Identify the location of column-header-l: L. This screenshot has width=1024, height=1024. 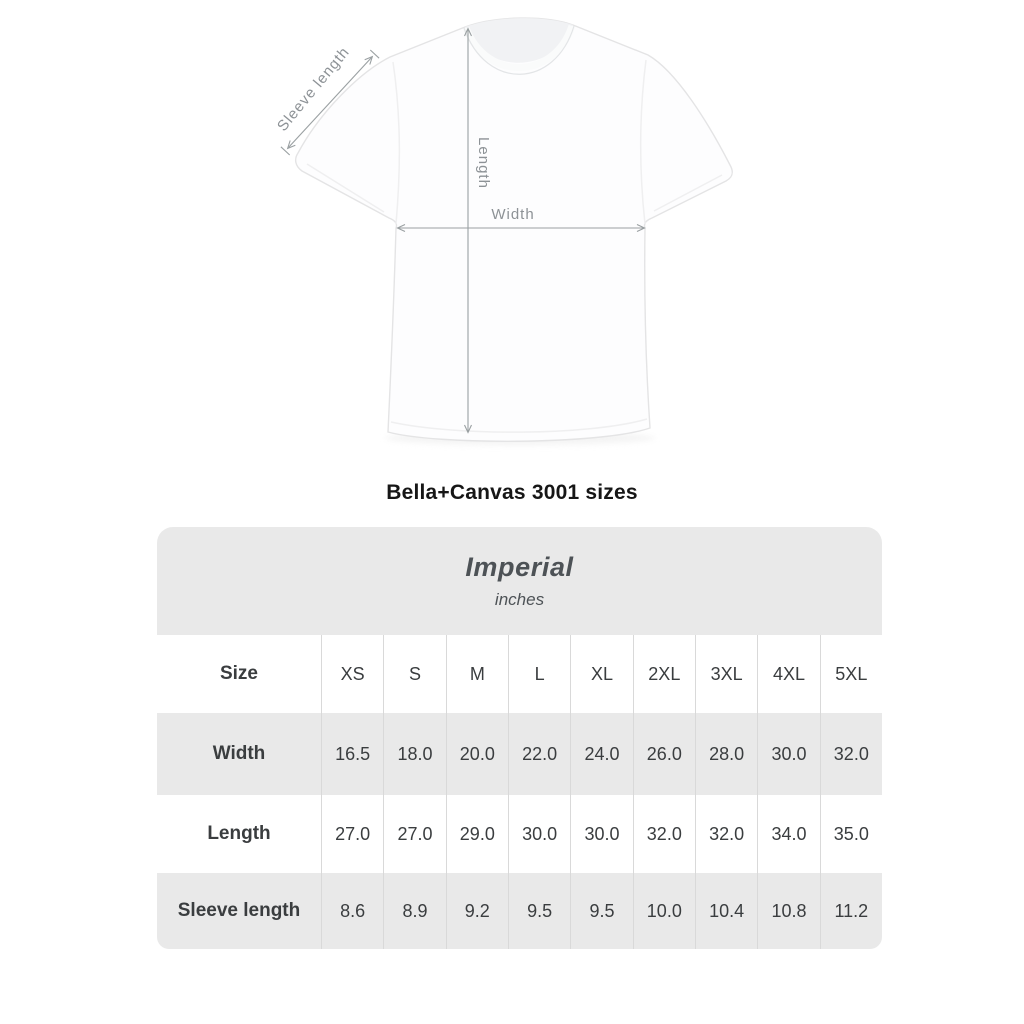
(538, 674).